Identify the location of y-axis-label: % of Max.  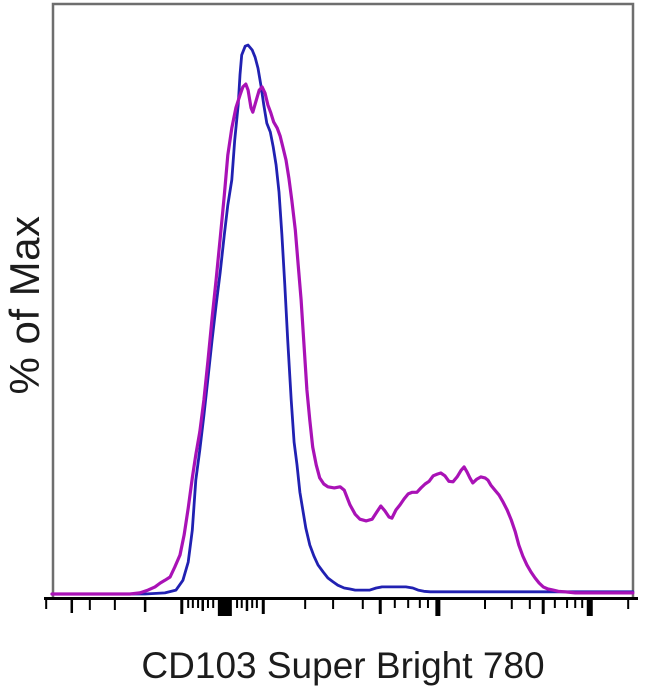
(24, 305).